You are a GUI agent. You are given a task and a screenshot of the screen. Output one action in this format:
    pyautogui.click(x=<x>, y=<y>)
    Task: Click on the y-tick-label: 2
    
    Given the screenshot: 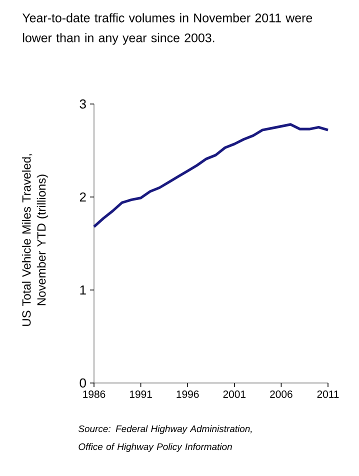 What is the action you would take?
    pyautogui.click(x=83, y=197)
    